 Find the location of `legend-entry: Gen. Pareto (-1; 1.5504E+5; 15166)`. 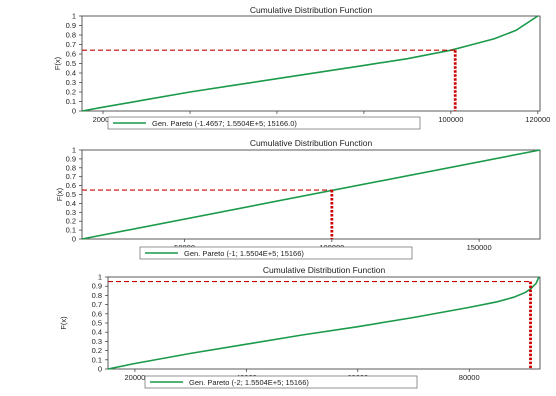

legend-entry: Gen. Pareto (-1; 1.5504E+5; 15166) is located at coordinates (244, 253).